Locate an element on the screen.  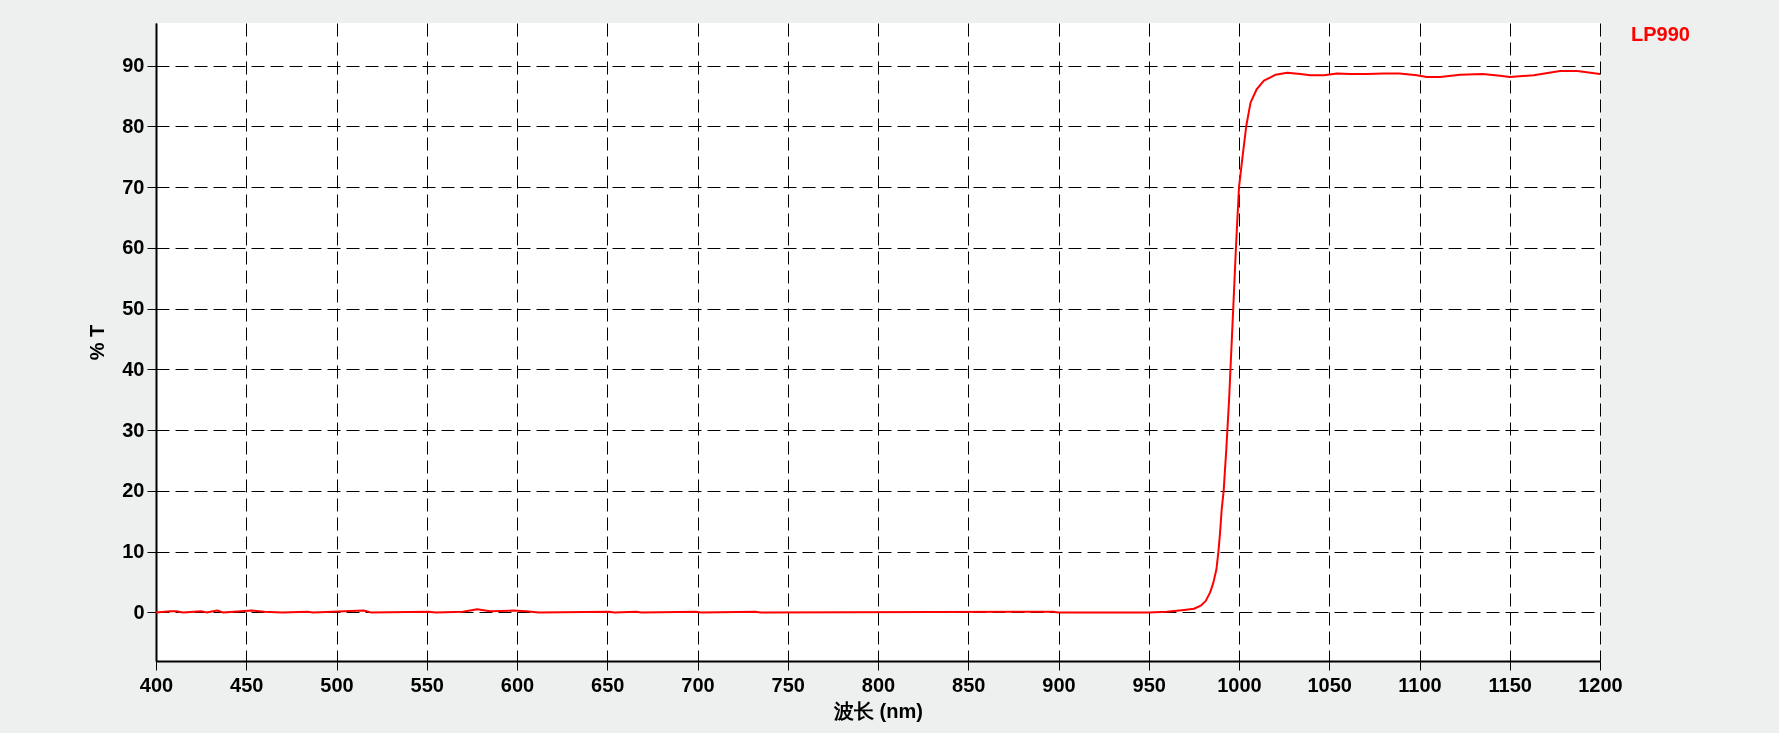
x-tick-label: 700 is located at coordinates (698, 684).